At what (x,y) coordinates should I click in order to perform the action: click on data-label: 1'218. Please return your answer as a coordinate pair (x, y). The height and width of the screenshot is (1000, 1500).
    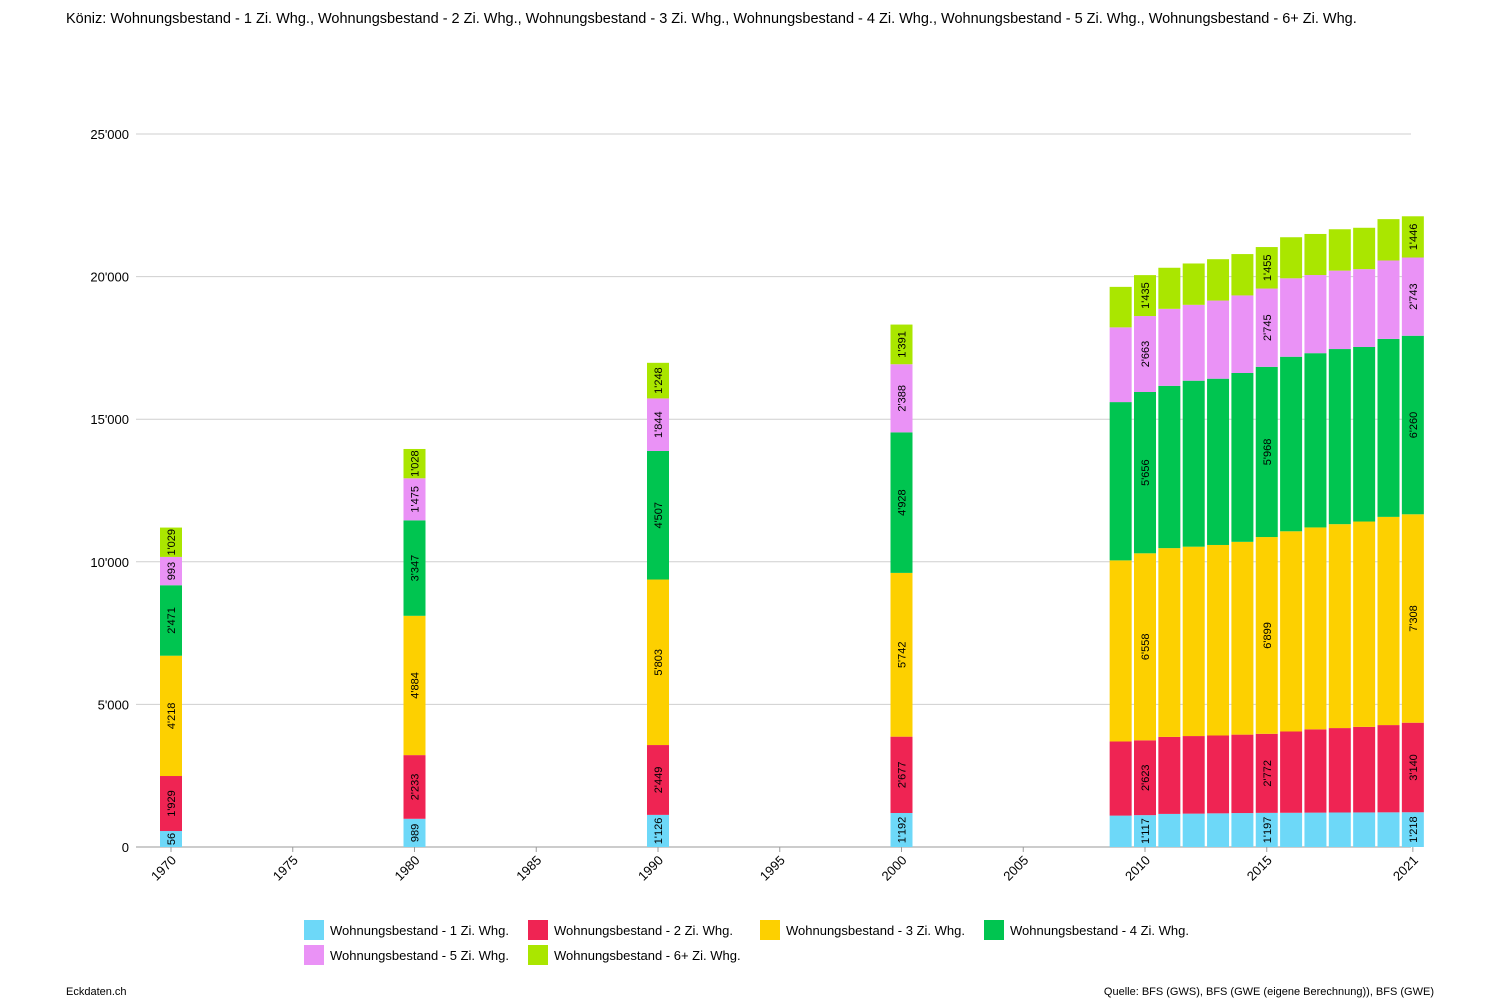
    Looking at the image, I should click on (1414, 829).